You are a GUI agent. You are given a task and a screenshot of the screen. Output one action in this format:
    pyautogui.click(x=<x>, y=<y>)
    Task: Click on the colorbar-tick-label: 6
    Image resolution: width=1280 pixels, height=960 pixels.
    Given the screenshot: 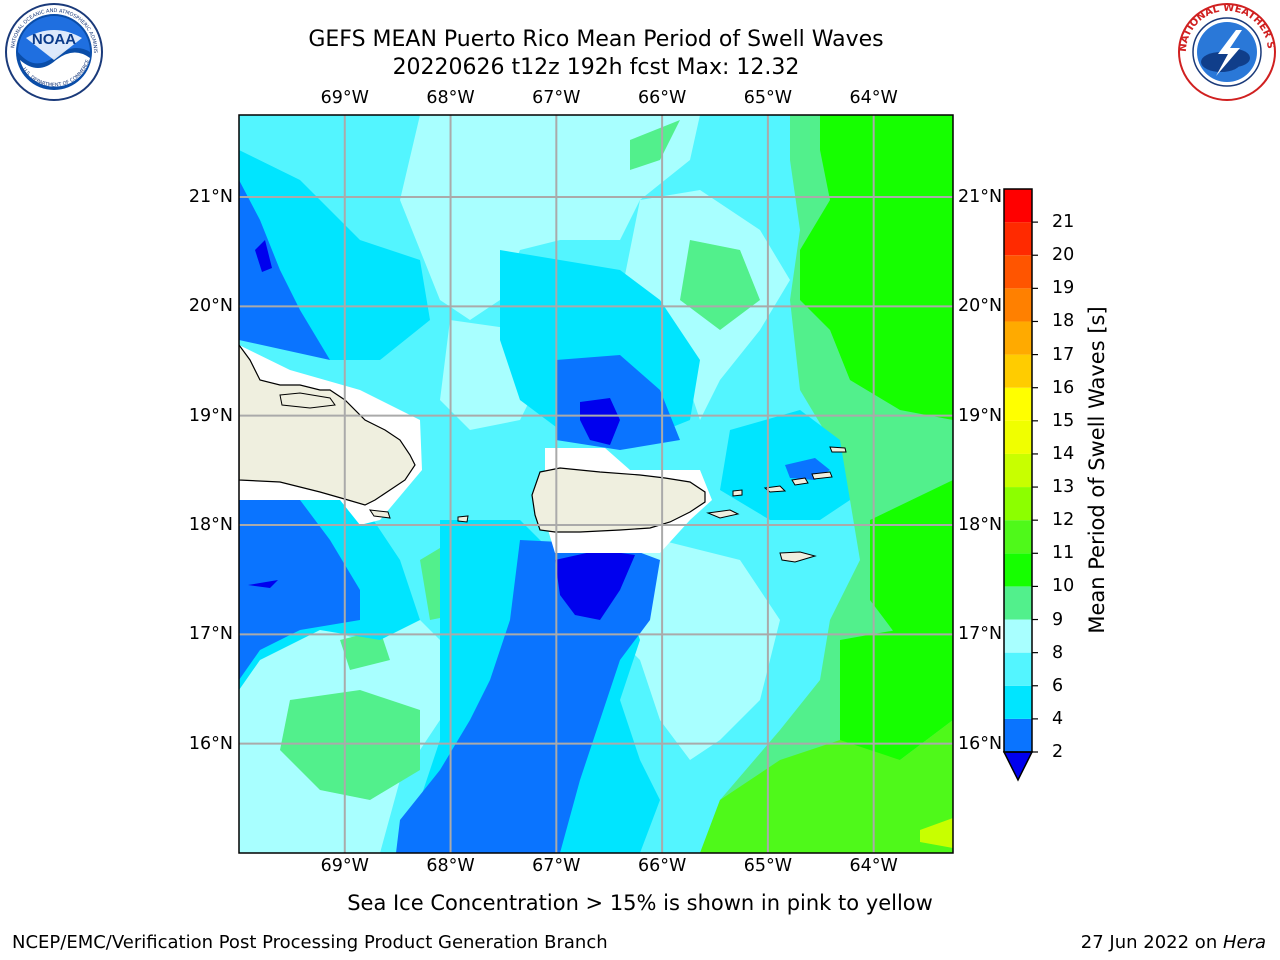 What is the action you would take?
    pyautogui.click(x=1058, y=685)
    